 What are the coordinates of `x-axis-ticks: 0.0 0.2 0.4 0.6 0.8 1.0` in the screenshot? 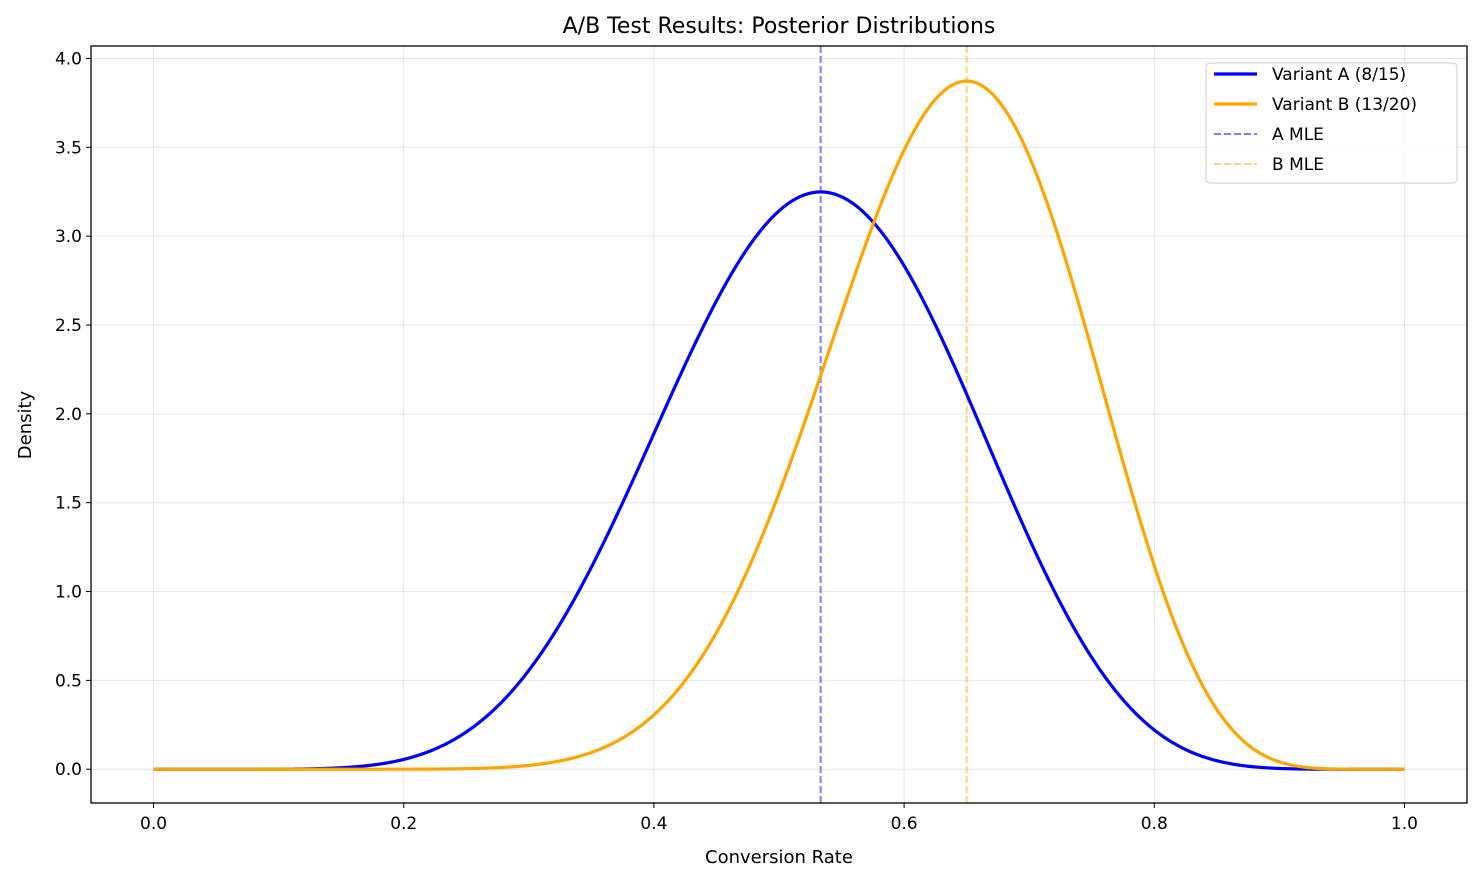 It's located at (779, 818).